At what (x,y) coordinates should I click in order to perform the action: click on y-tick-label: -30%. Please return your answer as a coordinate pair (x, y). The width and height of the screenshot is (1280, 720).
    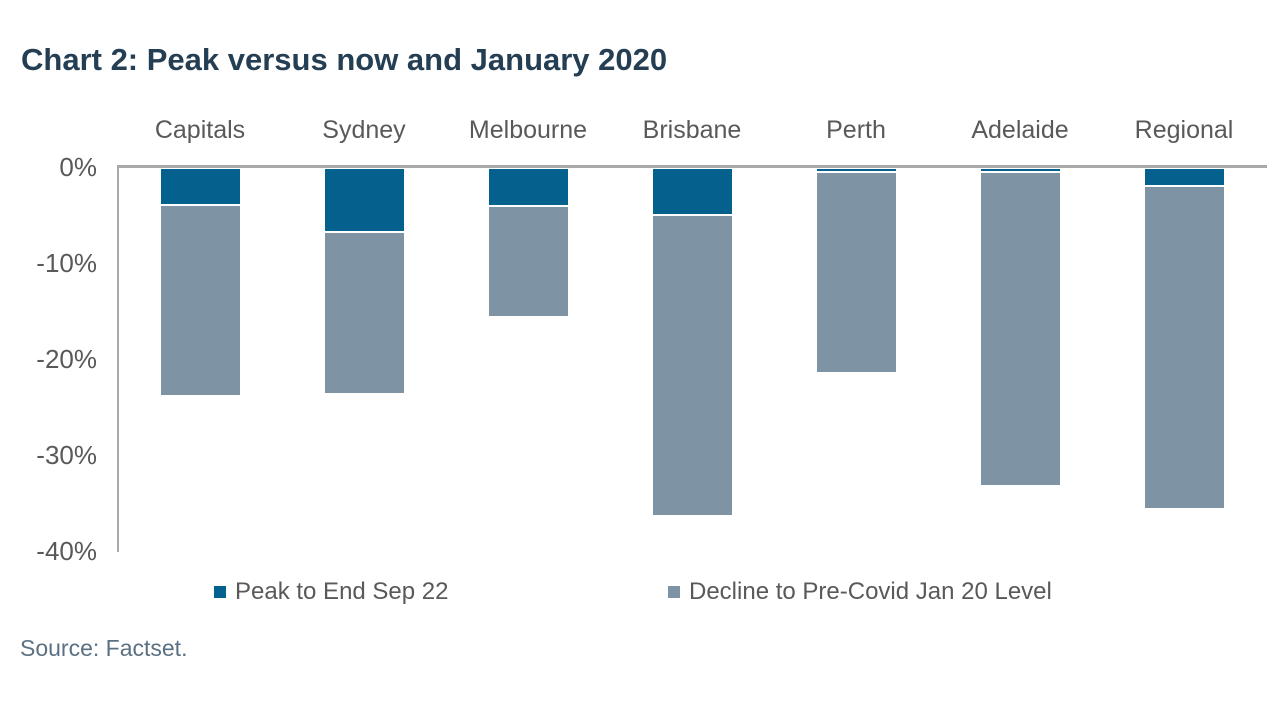
    Looking at the image, I should click on (66, 455).